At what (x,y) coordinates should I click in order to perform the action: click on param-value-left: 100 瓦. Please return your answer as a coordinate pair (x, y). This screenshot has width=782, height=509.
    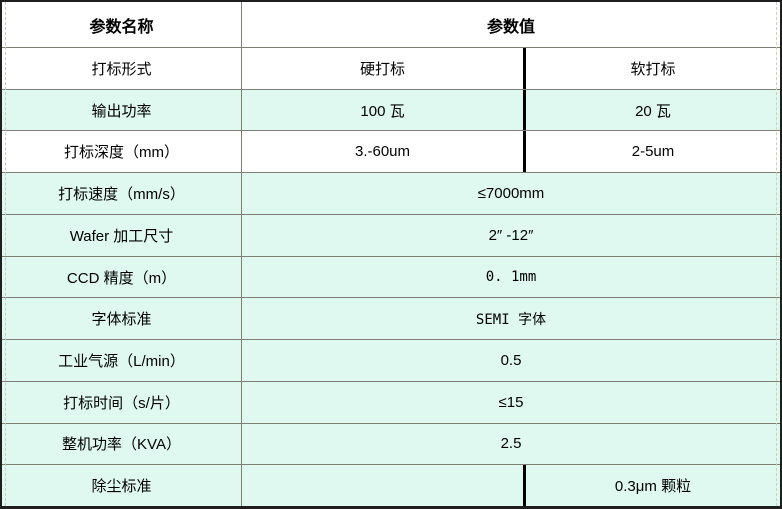
    Looking at the image, I should click on (382, 111).